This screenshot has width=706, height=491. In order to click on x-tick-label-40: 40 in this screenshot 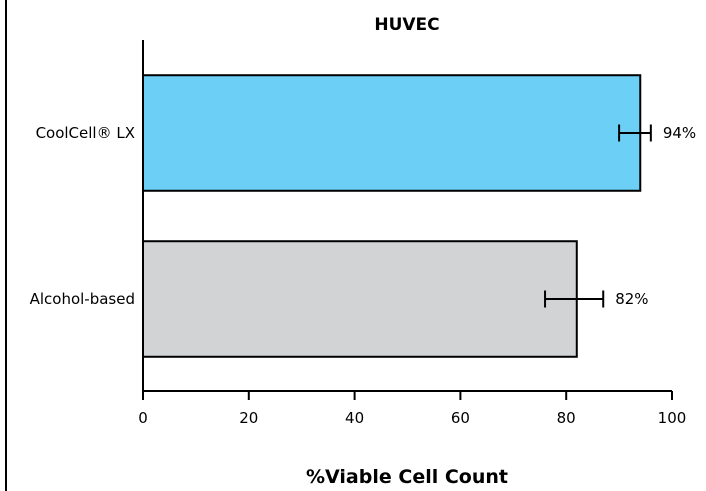, I will do `click(354, 418)`.